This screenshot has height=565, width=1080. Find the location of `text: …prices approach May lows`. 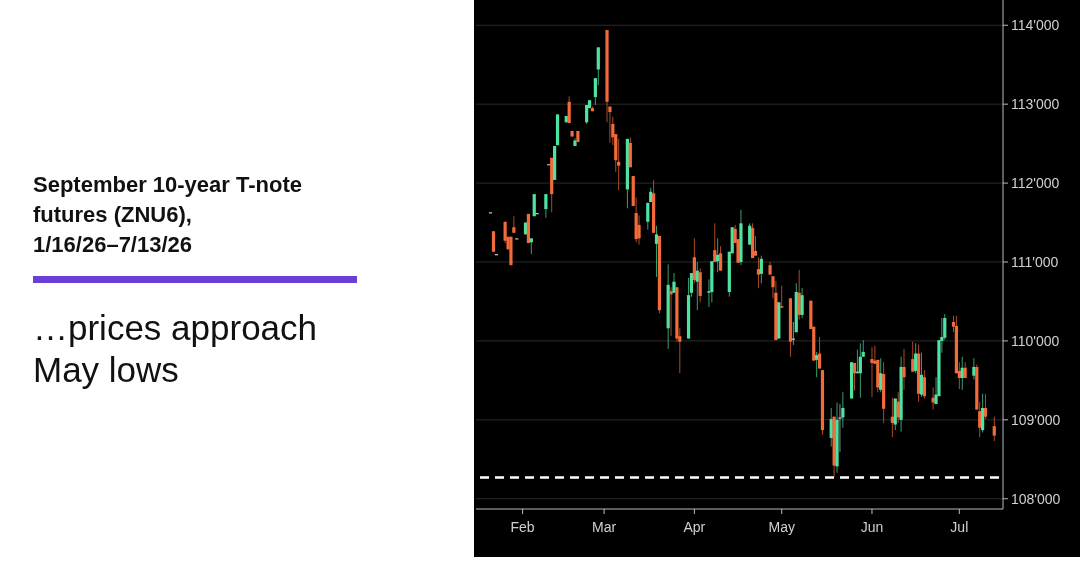

text: …prices approach May lows is located at coordinates (175, 348).